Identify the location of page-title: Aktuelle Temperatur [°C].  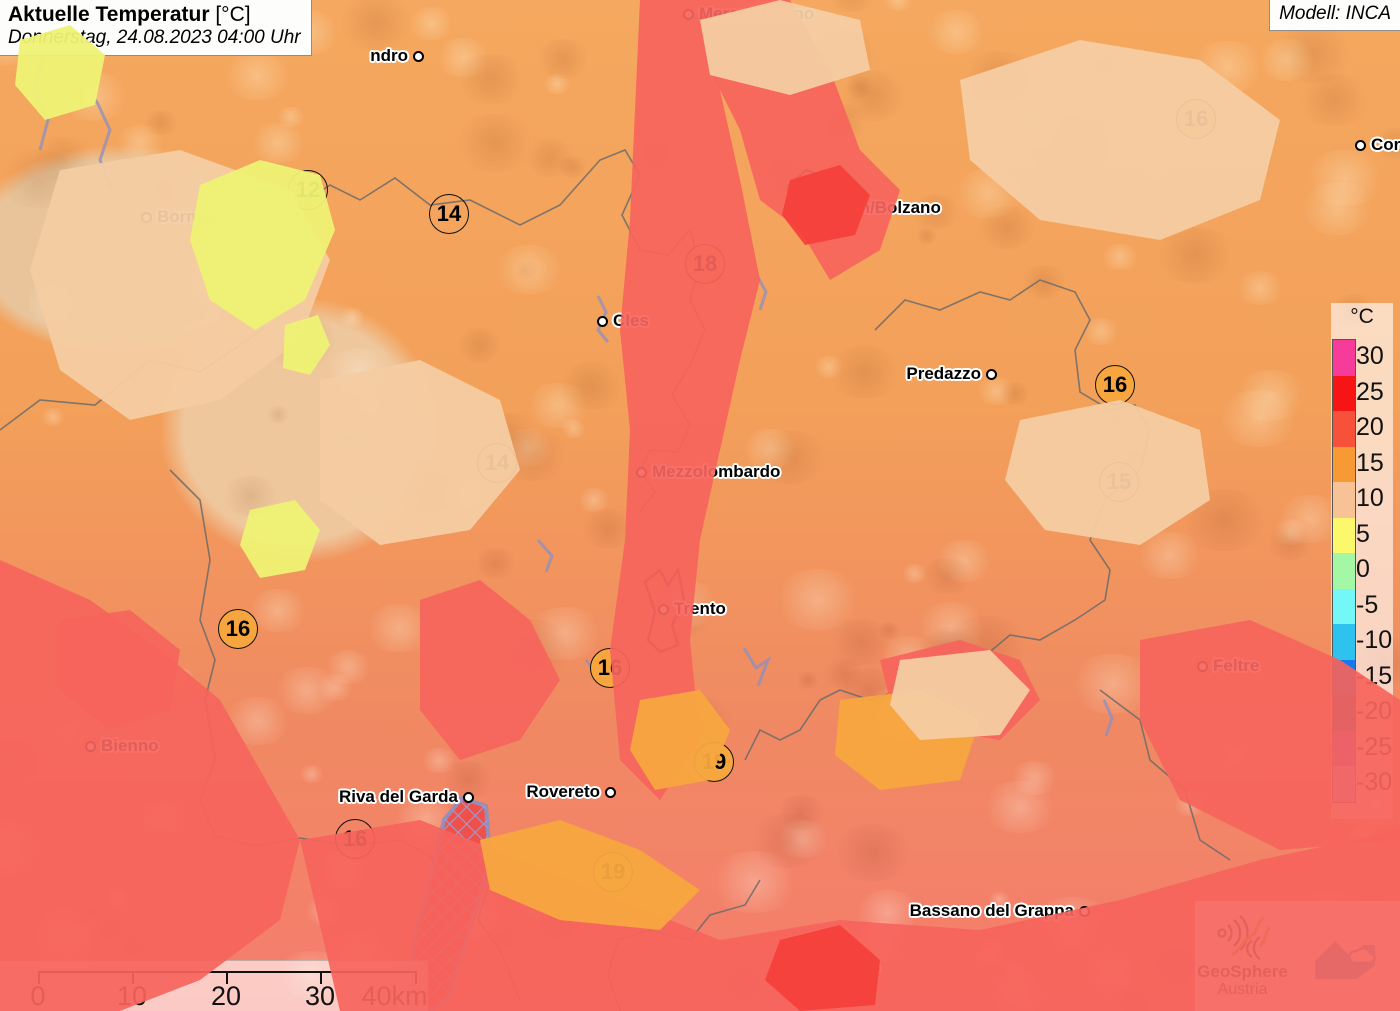
(154, 15).